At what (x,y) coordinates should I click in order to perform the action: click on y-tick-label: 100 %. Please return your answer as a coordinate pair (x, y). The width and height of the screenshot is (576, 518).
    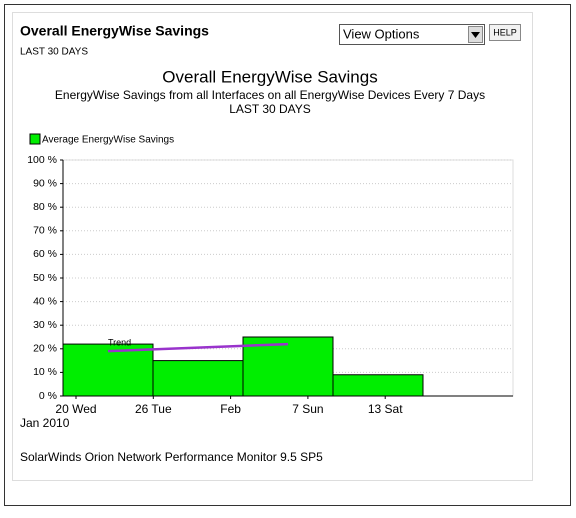
    Looking at the image, I should click on (42, 160).